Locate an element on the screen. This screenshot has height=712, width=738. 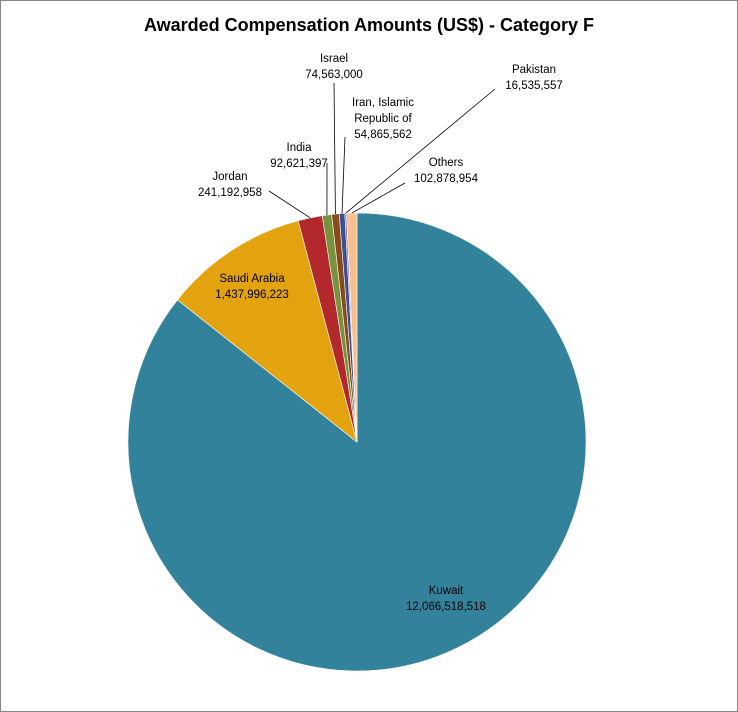
slice-label: Pakistan 16,535,557 is located at coordinates (534, 78).